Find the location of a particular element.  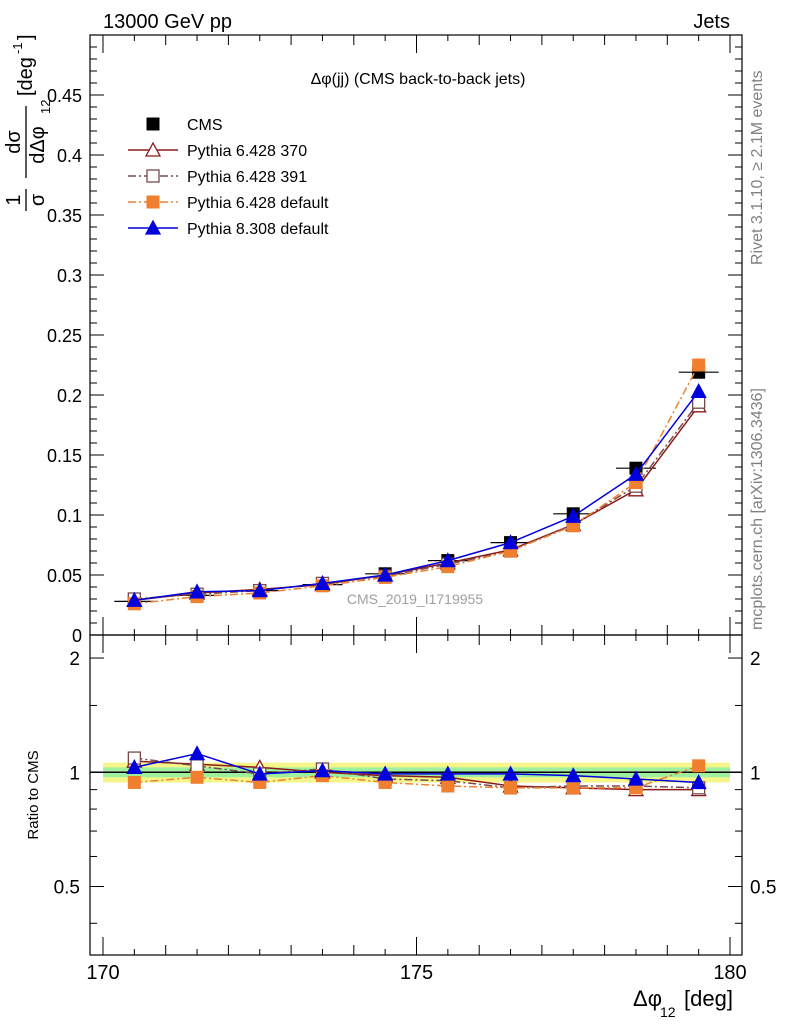

ratio-y-tick-label: 0.5 is located at coordinates (67, 888).